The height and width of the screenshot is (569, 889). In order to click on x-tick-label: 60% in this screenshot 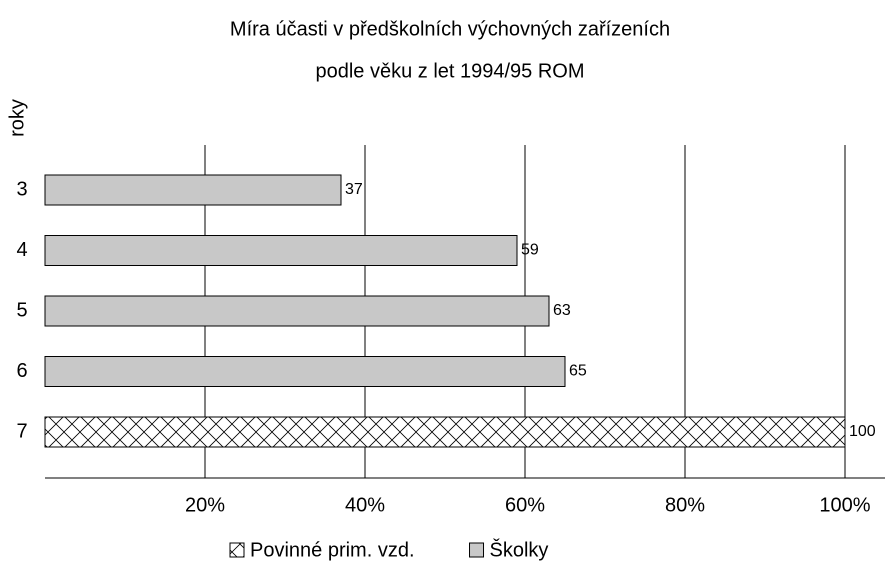, I will do `click(525, 505)`.